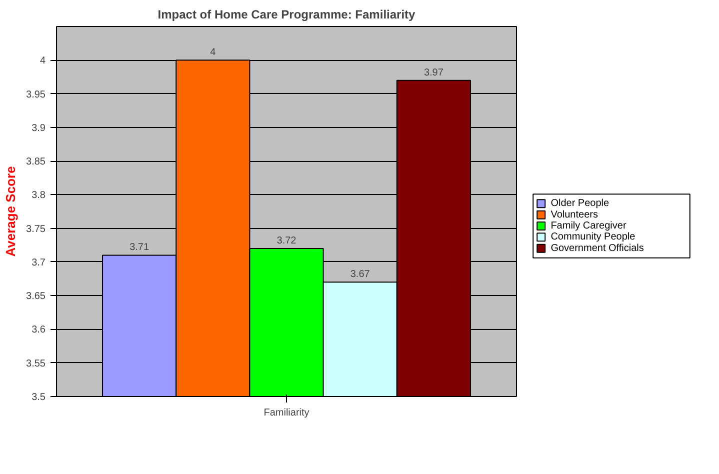 This screenshot has width=719, height=474. I want to click on y-tick-label: 3.6, so click(39, 330).